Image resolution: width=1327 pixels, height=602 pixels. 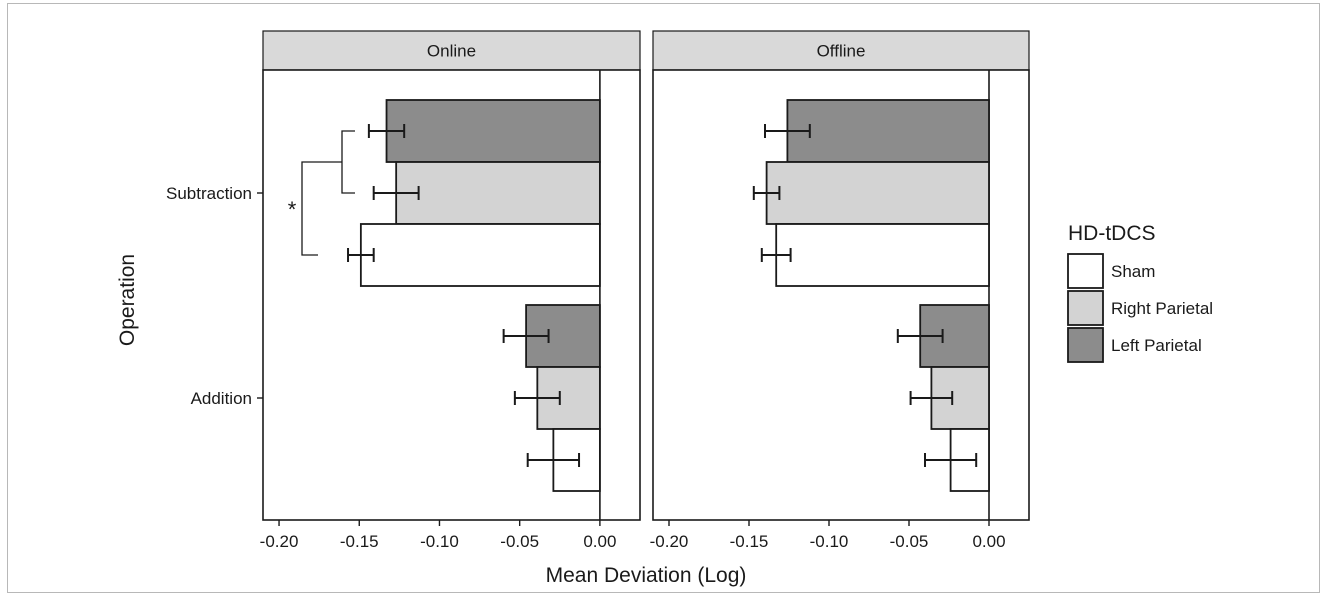 What do you see at coordinates (1112, 233) in the screenshot?
I see `legend-title: HD-tDCS` at bounding box center [1112, 233].